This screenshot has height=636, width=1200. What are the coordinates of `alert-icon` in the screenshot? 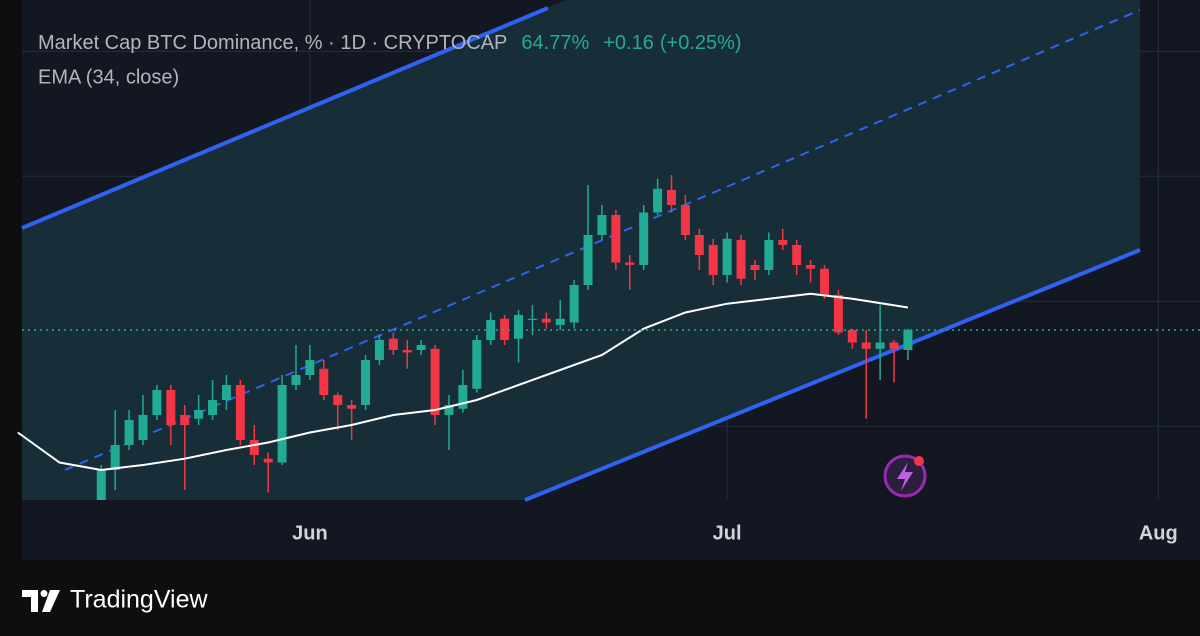 It's located at (905, 476).